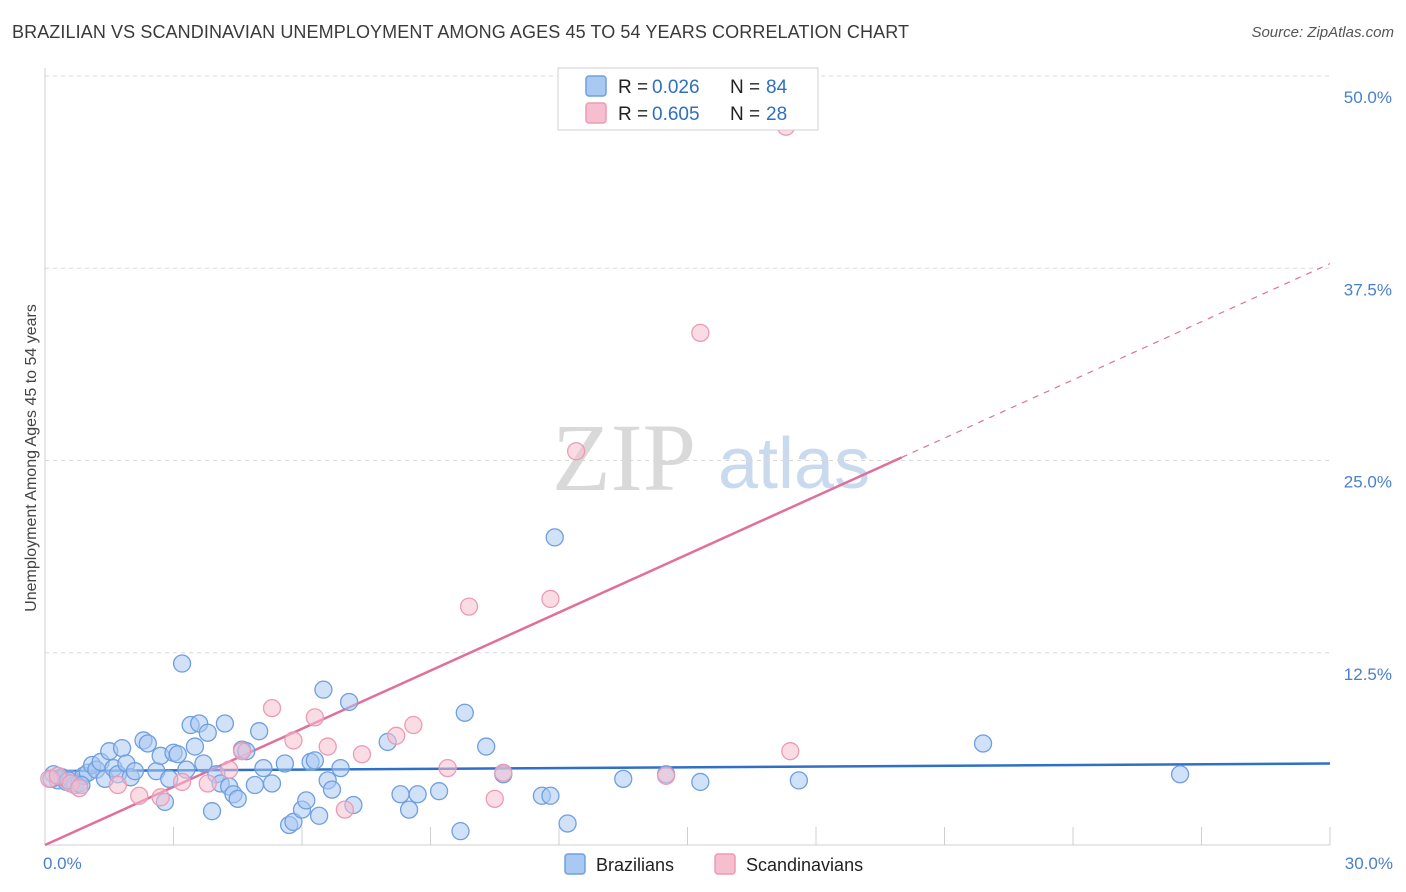 The height and width of the screenshot is (892, 1406). I want to click on y-tick-label-1: 25.0%, so click(1368, 482).